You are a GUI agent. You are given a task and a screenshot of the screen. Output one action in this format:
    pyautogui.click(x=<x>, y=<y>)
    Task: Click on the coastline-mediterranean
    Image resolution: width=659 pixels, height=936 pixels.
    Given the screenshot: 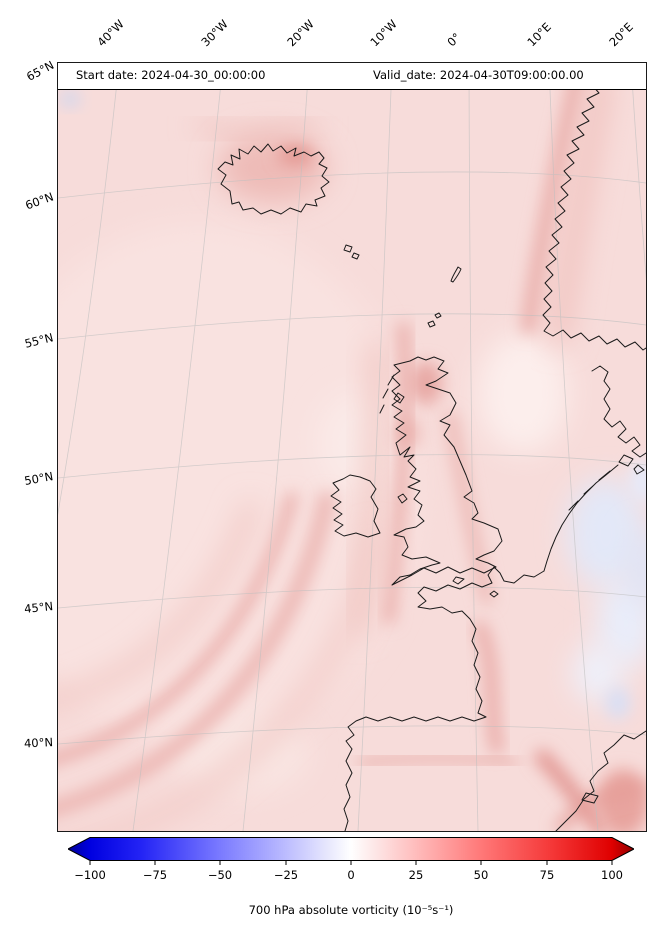 What is the action you would take?
    pyautogui.click(x=600, y=780)
    